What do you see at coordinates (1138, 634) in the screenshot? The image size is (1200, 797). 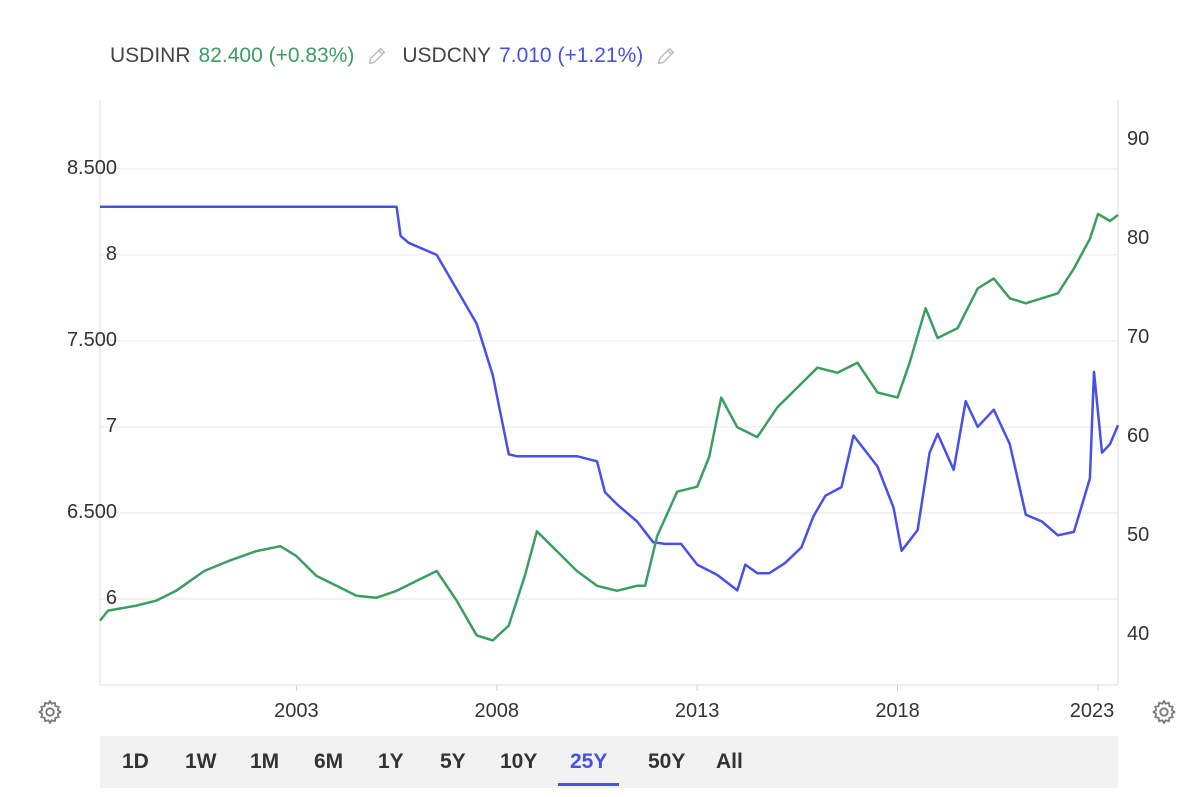 I see `right-axis-tick-label: 40` at bounding box center [1138, 634].